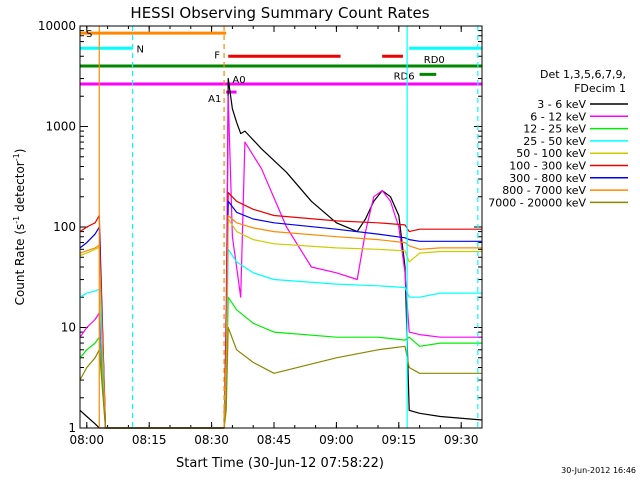  What do you see at coordinates (89, 34) in the screenshot?
I see `flag-label-s: S` at bounding box center [89, 34].